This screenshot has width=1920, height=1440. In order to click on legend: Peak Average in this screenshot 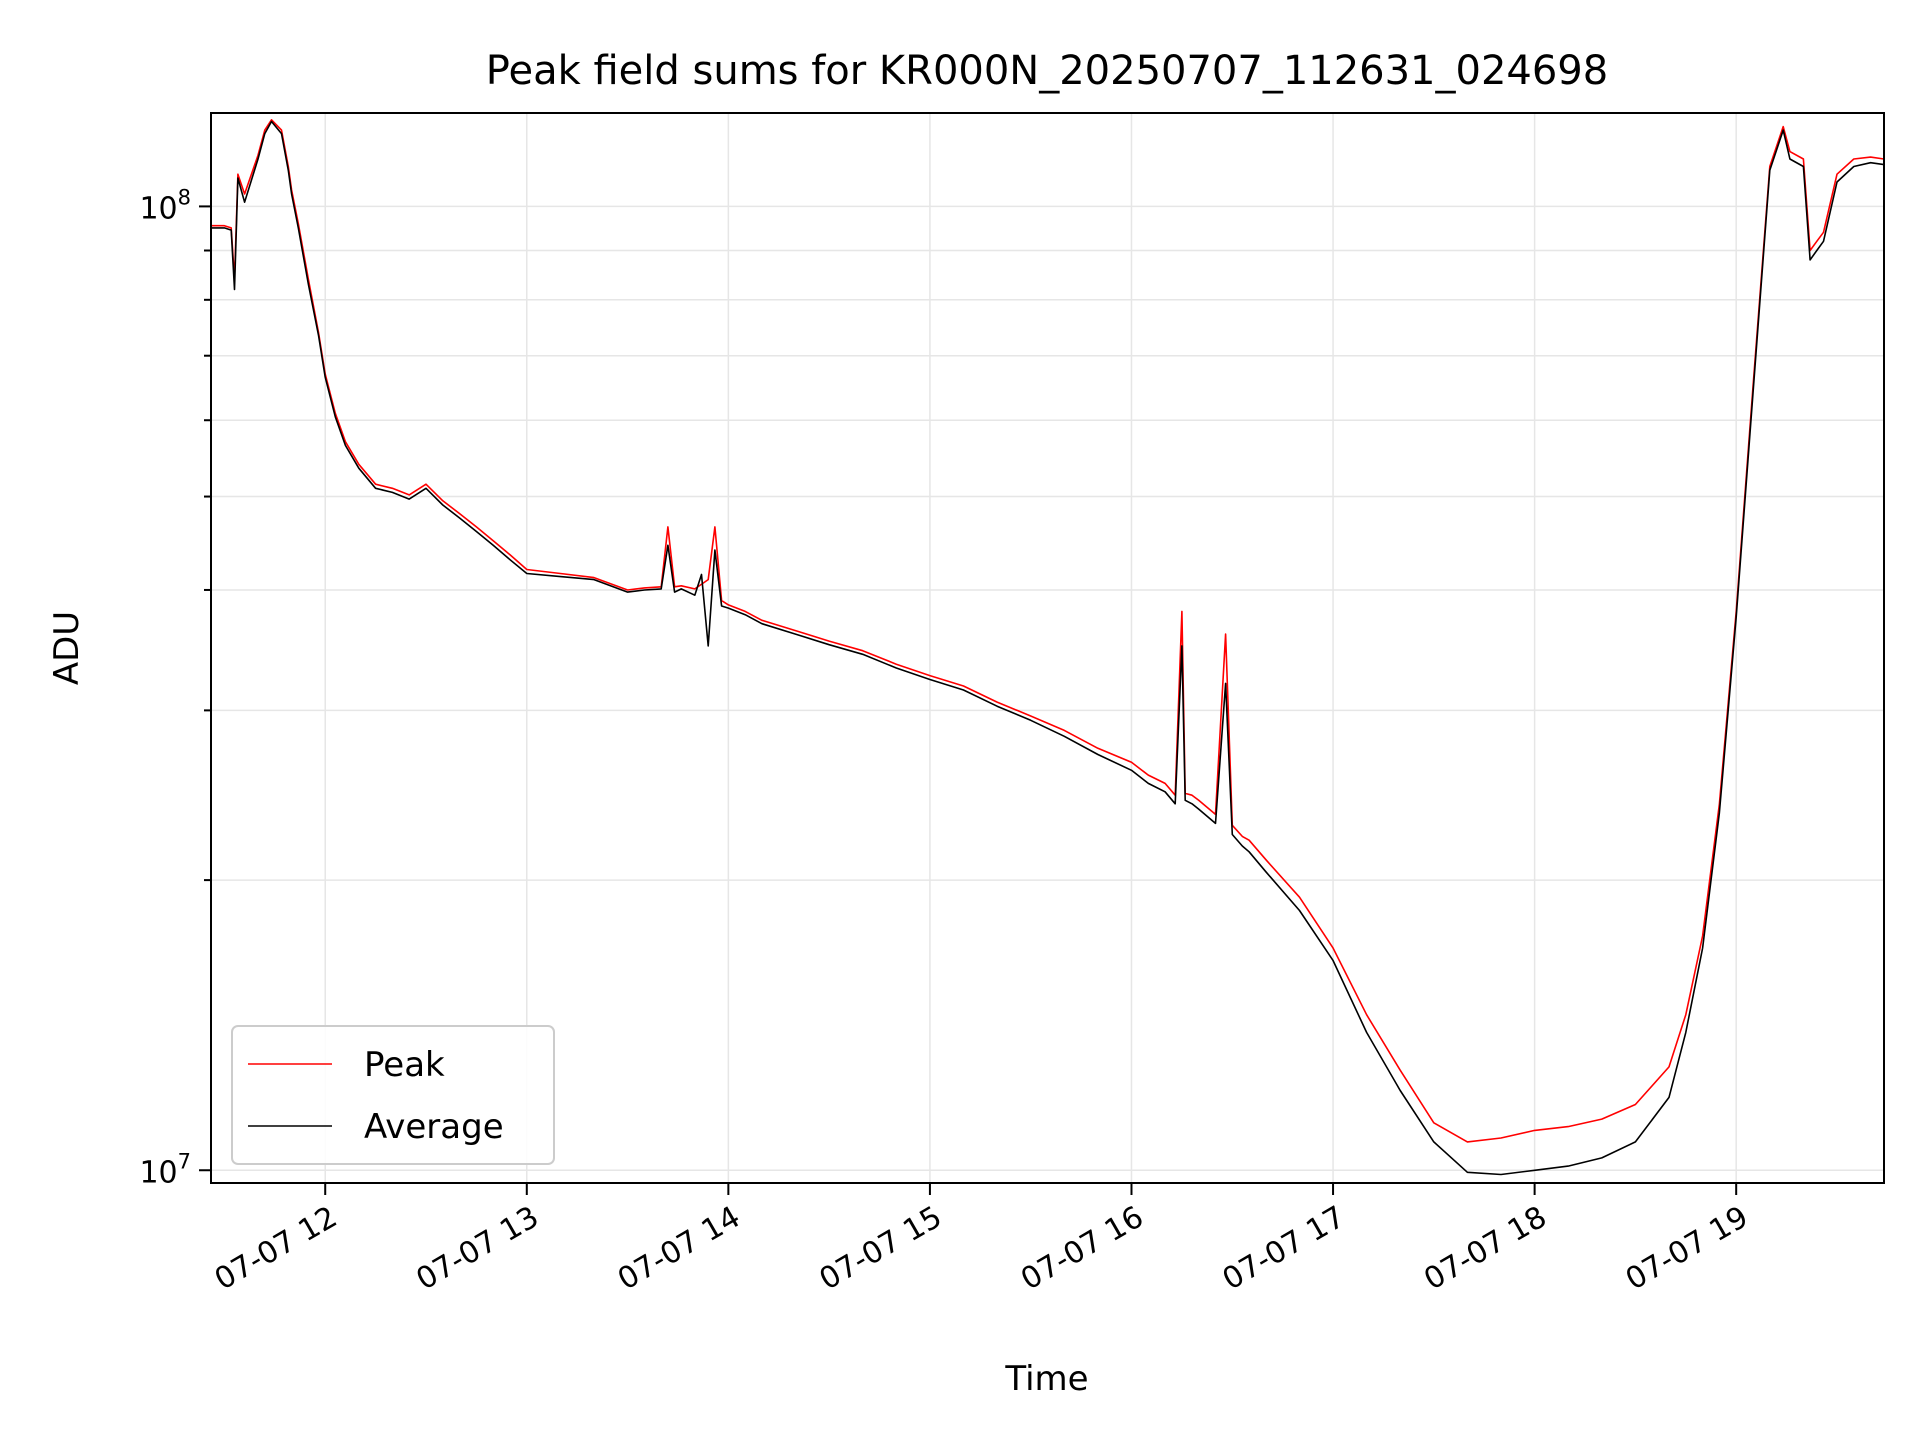, I will do `click(393, 1095)`.